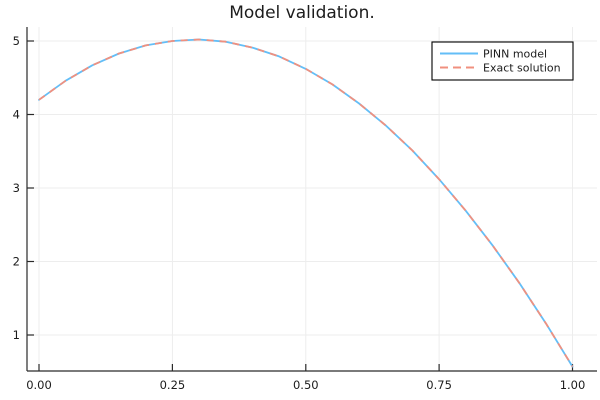  What do you see at coordinates (16, 262) in the screenshot?
I see `y-tick-label: 2` at bounding box center [16, 262].